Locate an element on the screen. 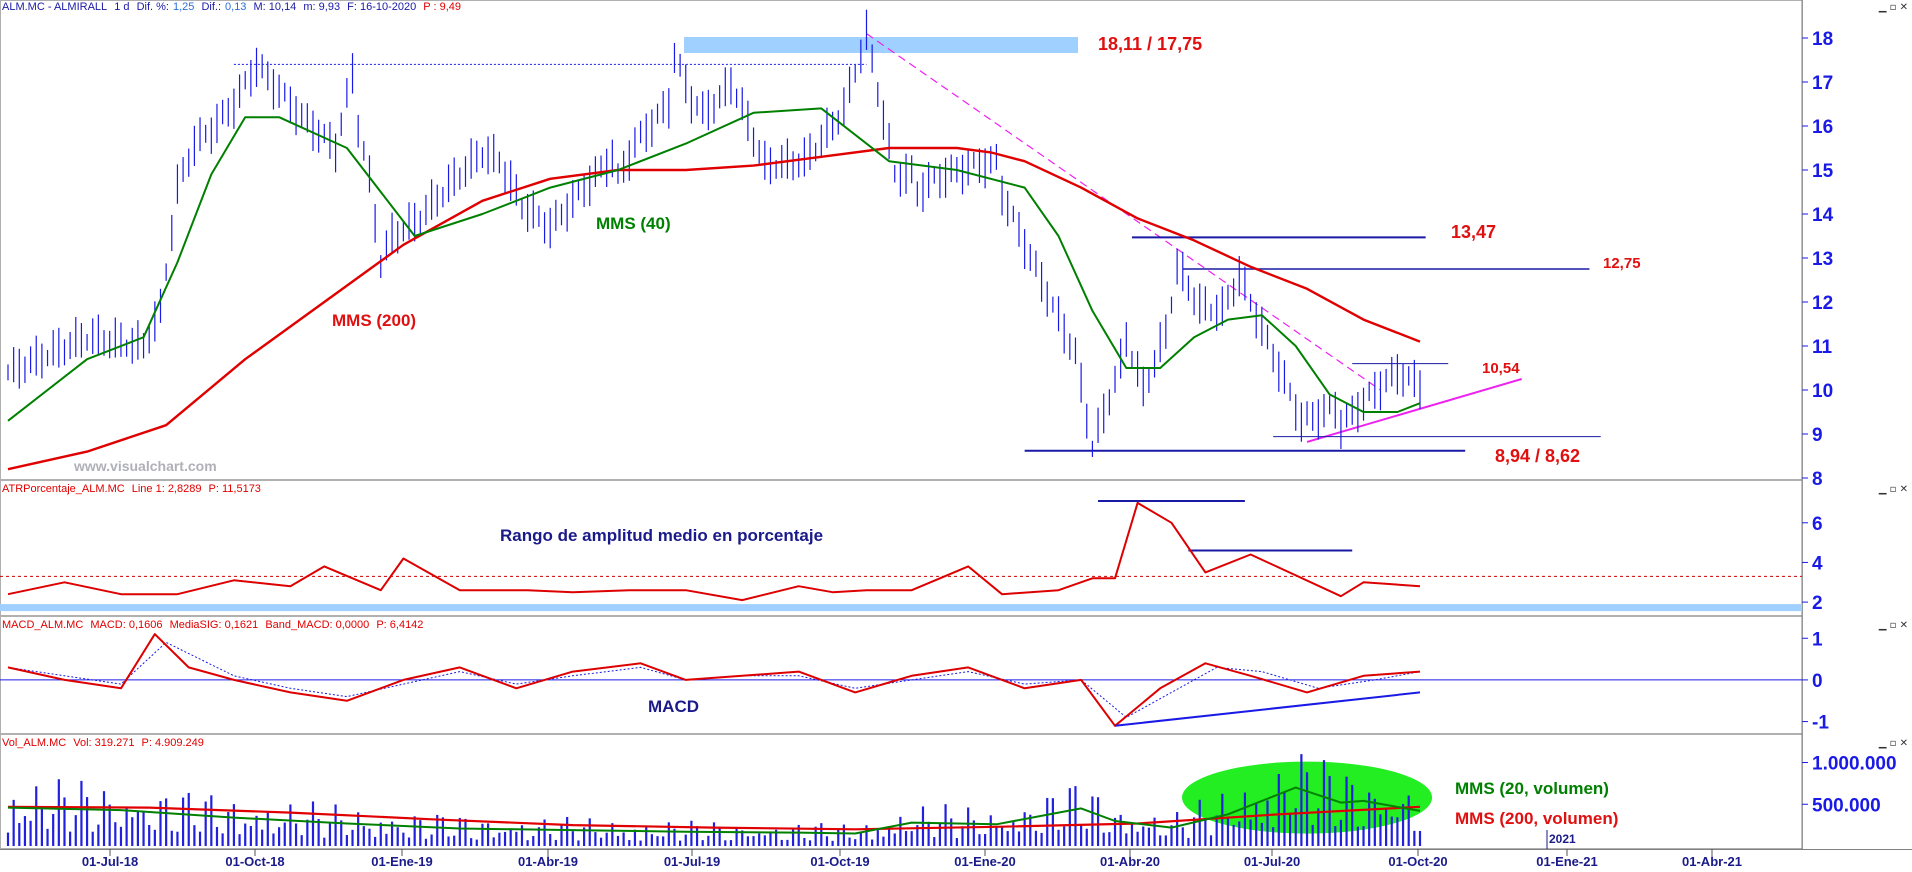  volume-mms20-label: MMS (20, volumen) is located at coordinates (1532, 788).